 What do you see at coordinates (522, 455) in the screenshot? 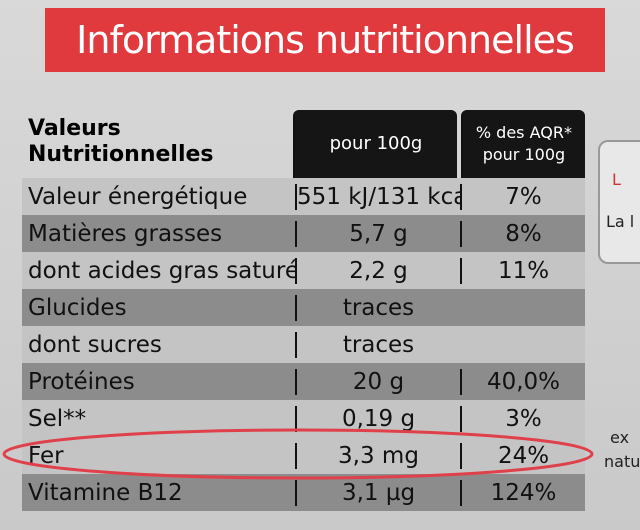
I see `table-cell: 24%` at bounding box center [522, 455].